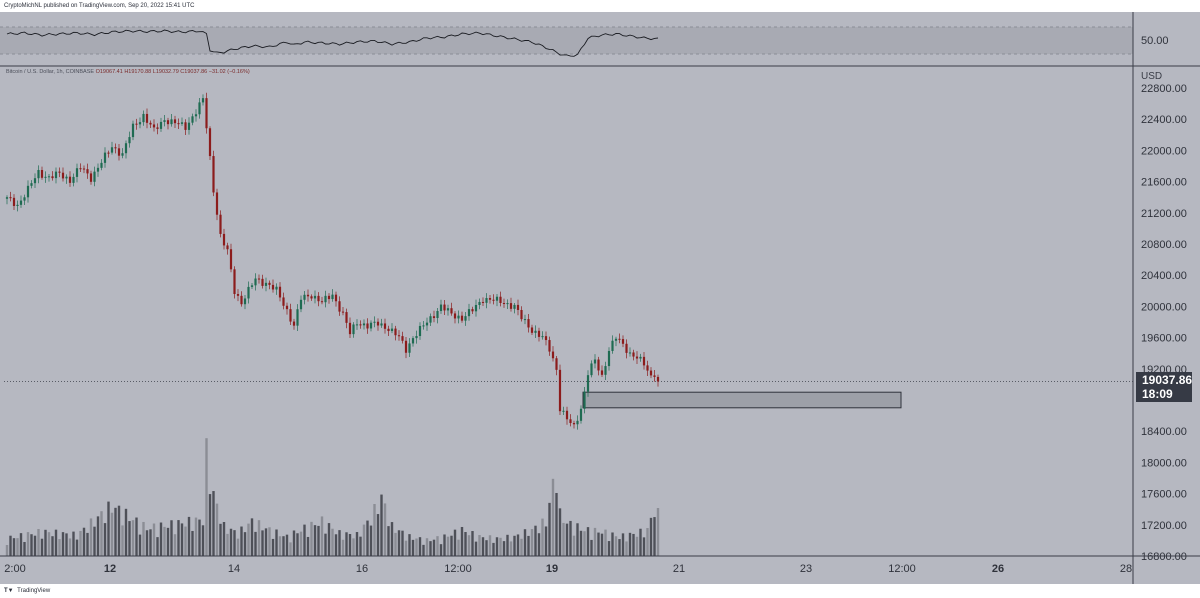 The width and height of the screenshot is (1200, 598). I want to click on footer-bar: T▼ TradingView, so click(600, 591).